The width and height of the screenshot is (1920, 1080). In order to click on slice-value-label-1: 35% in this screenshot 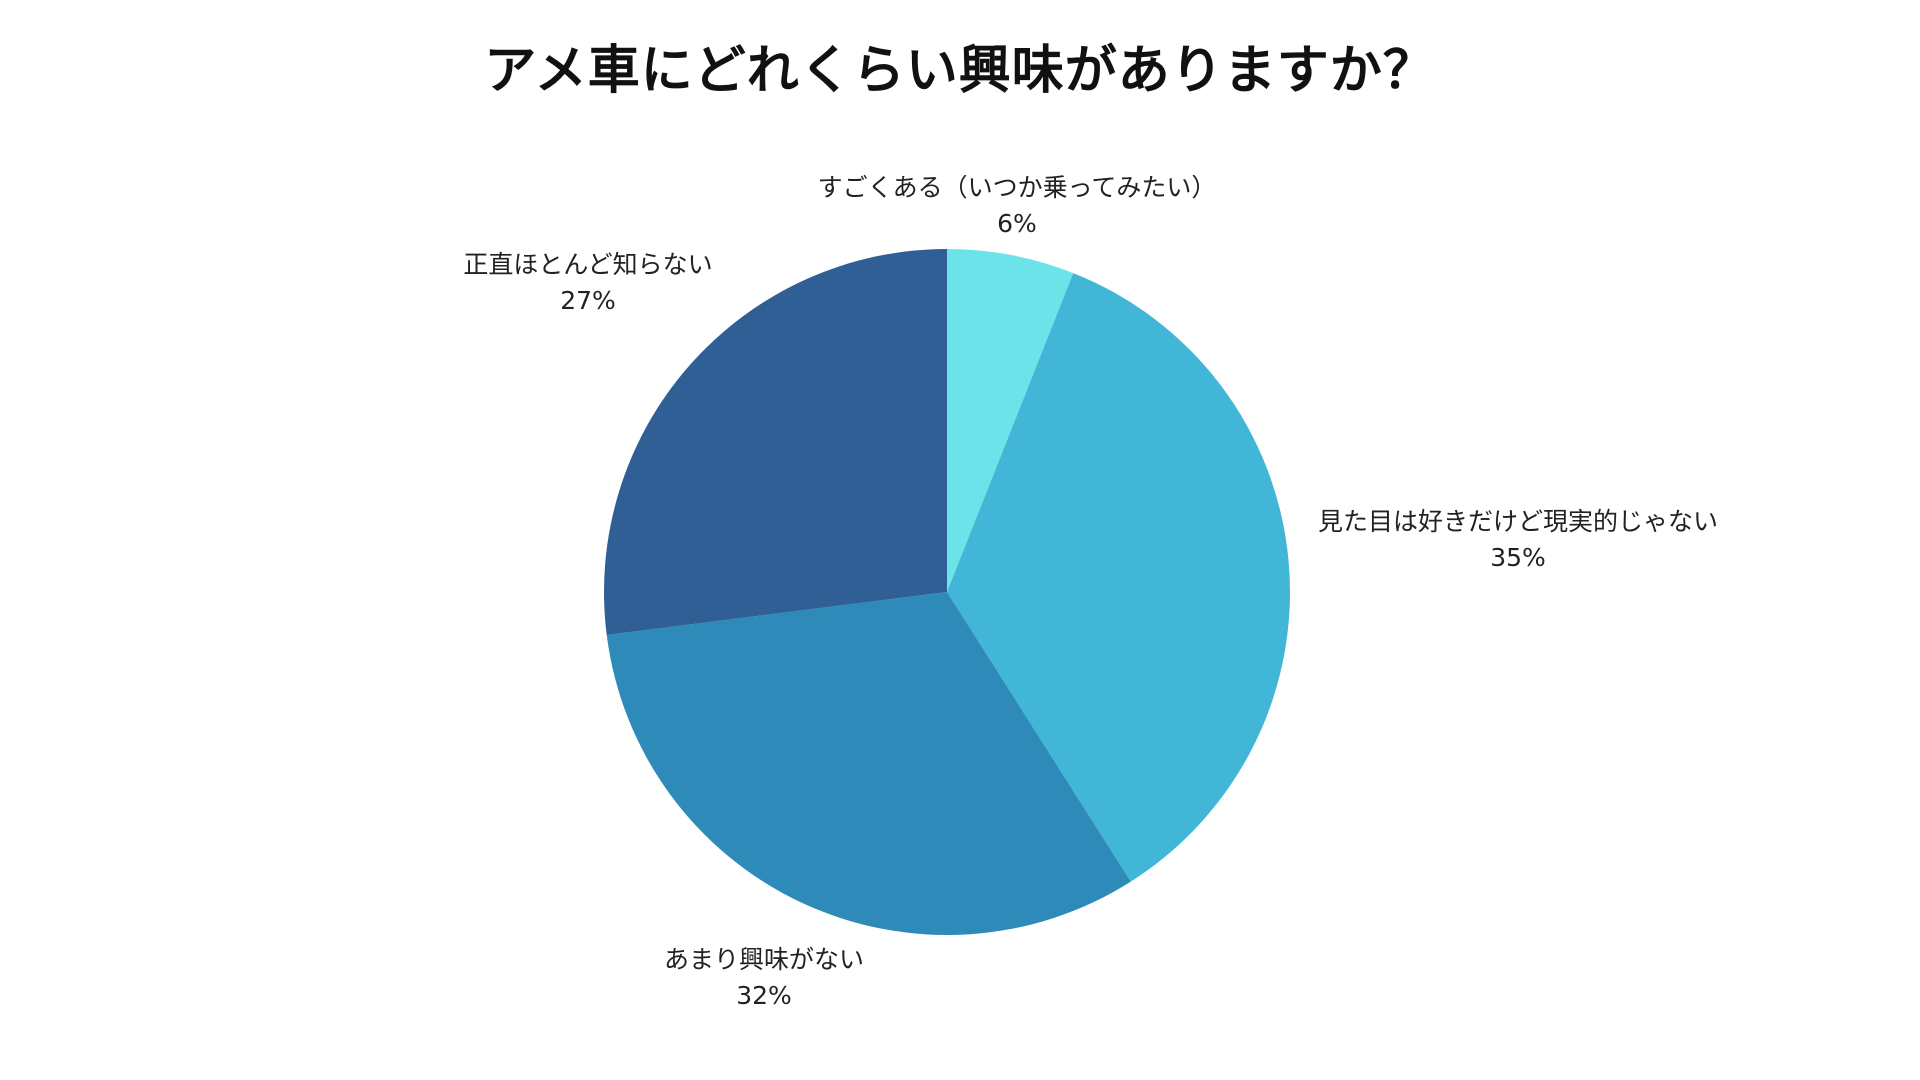, I will do `click(1518, 557)`.